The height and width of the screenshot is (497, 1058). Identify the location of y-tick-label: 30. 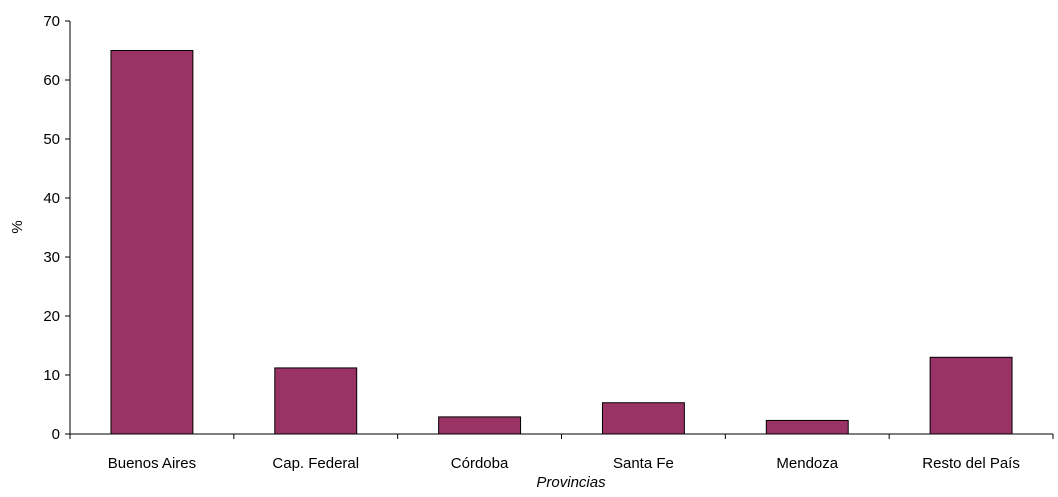
(51, 257).